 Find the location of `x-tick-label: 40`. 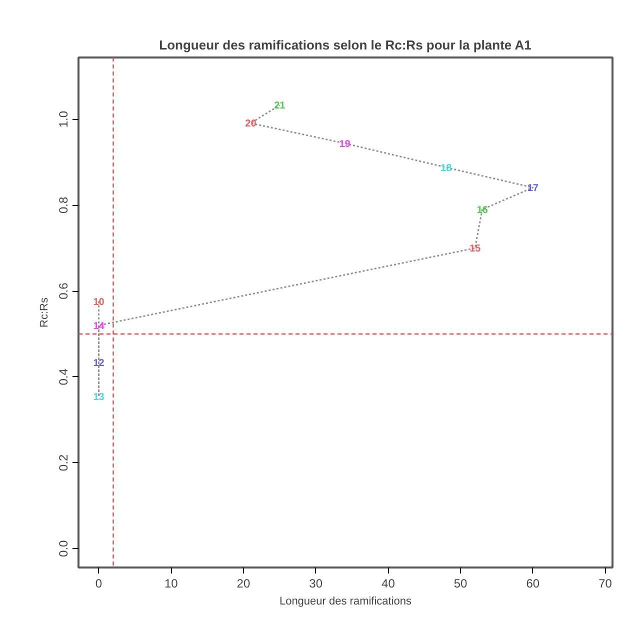

x-tick-label: 40 is located at coordinates (389, 583).